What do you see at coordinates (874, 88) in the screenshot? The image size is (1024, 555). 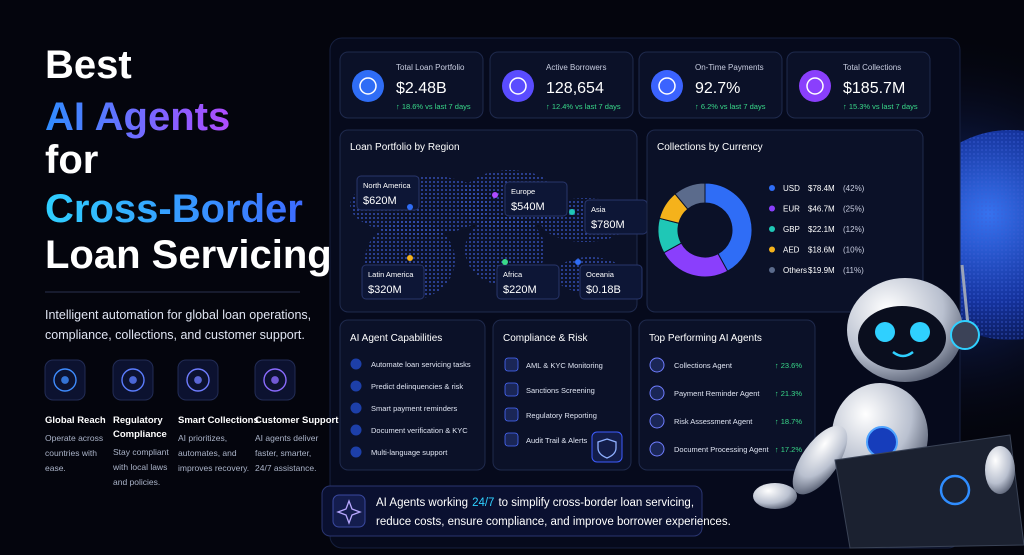 I see `kpi-value: $185.7M` at bounding box center [874, 88].